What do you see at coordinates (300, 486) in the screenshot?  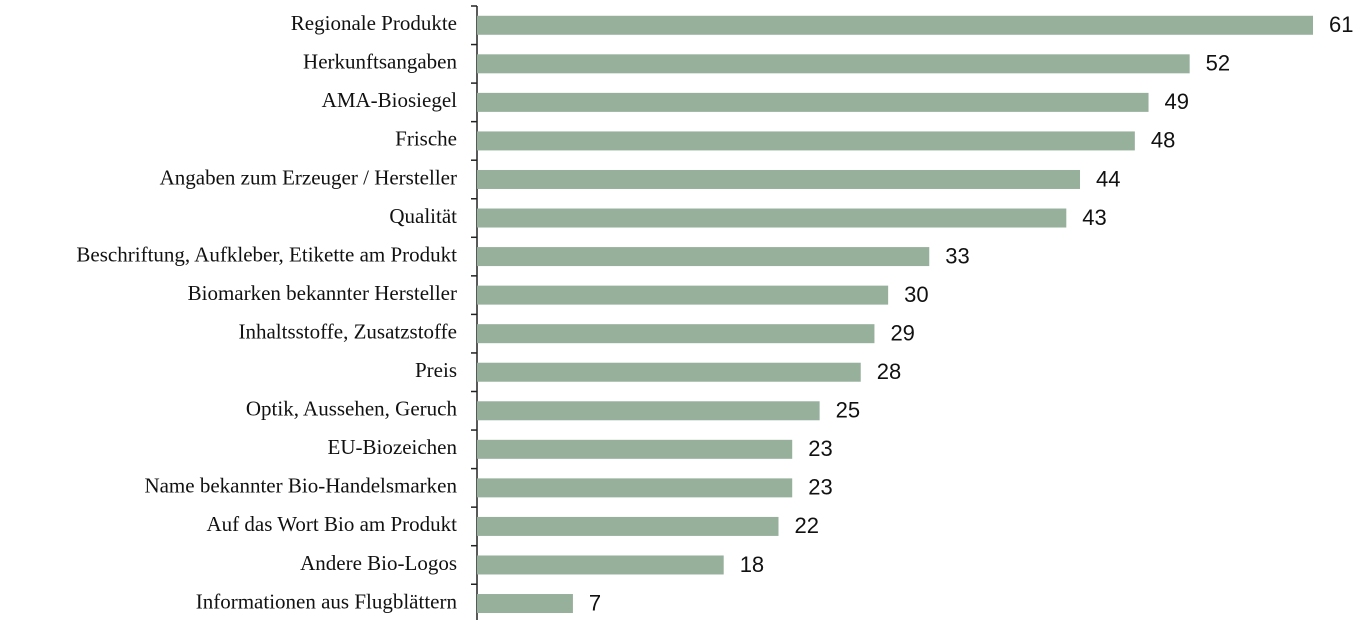 I see `category-label: Name bekannter Bio-Handelsmarken` at bounding box center [300, 486].